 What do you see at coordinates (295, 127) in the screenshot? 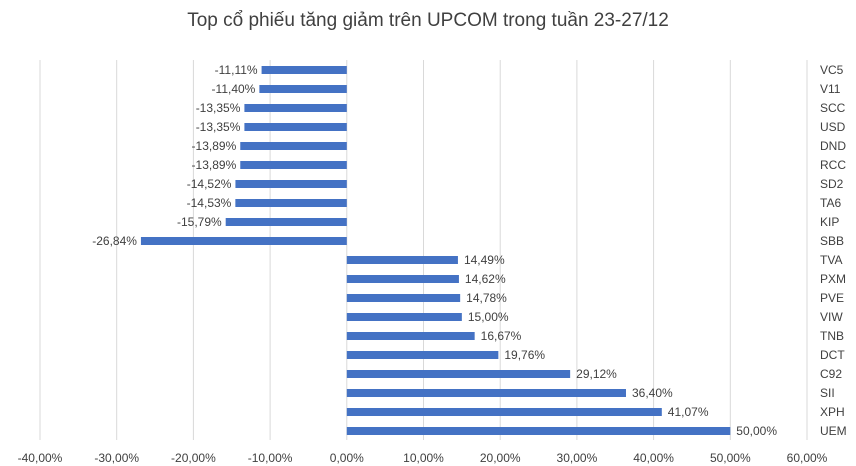
I see `bar-usd` at bounding box center [295, 127].